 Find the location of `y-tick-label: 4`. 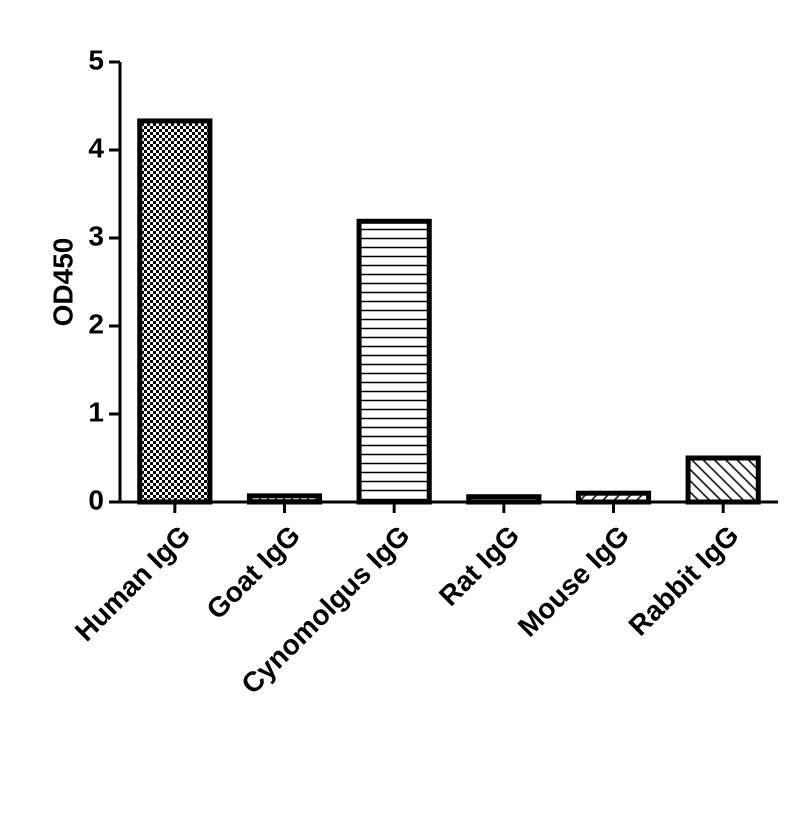

y-tick-label: 4 is located at coordinates (96, 147).